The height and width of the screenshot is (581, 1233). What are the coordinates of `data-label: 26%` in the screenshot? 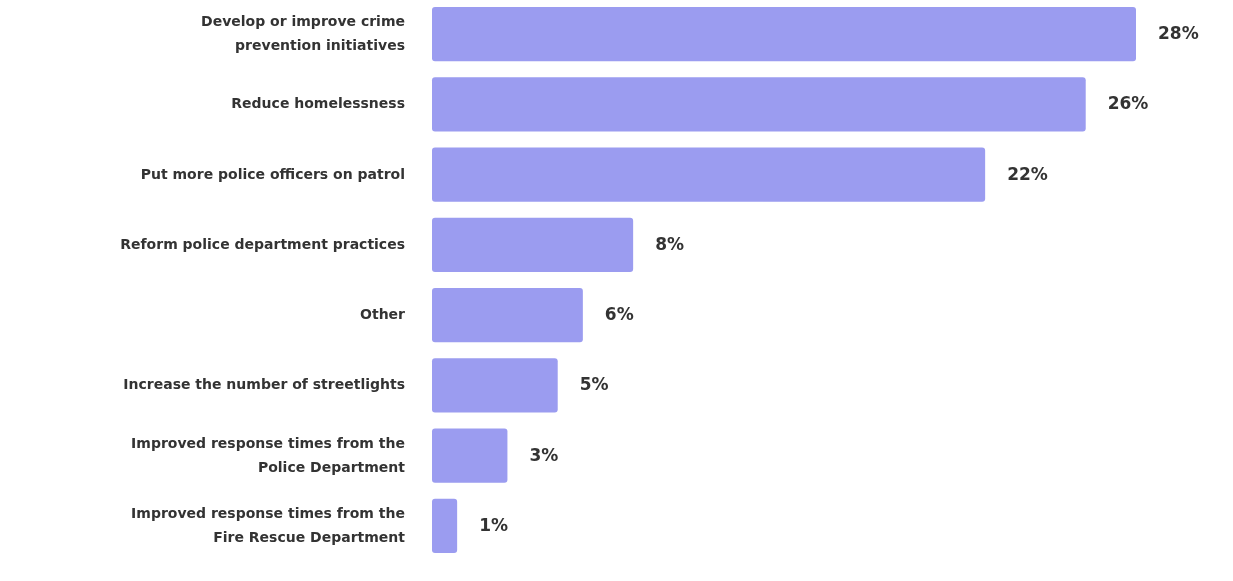 It's located at (1128, 103).